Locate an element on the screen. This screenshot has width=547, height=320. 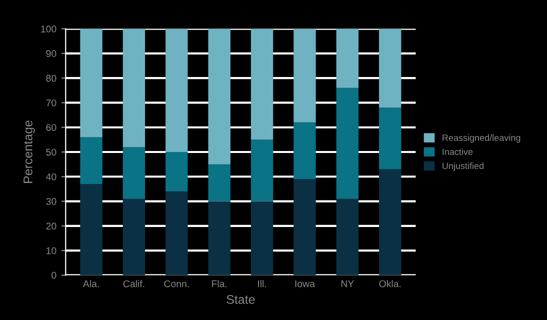
legend-label: Inactive is located at coordinates (457, 151).